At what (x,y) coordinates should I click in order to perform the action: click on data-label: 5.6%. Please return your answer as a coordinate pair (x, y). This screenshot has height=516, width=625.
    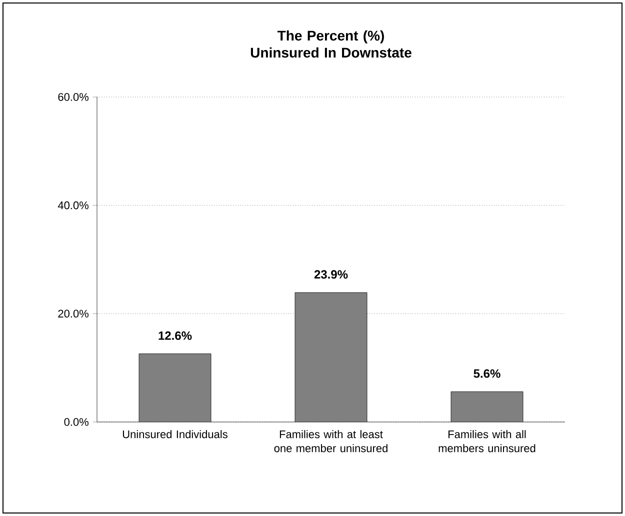
    Looking at the image, I should click on (487, 373).